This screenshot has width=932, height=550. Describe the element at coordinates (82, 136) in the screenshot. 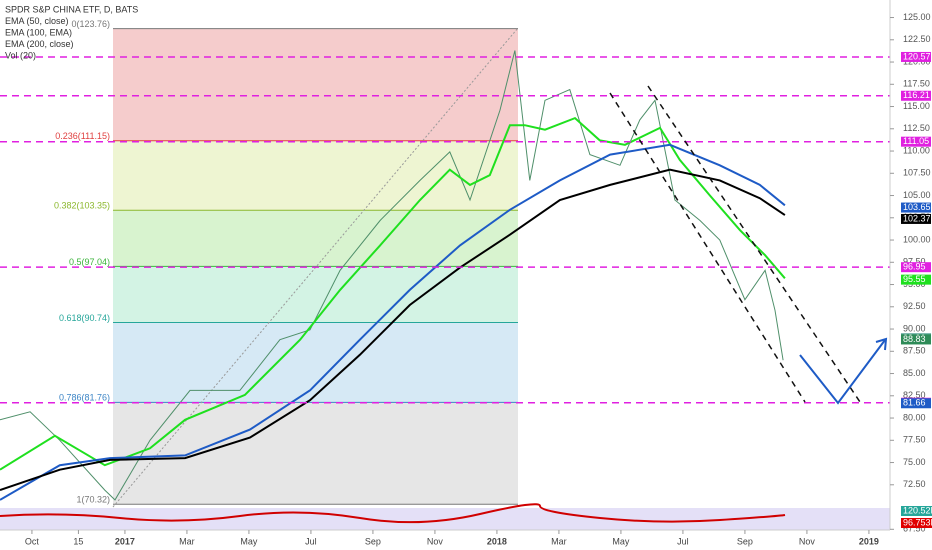

I see `fib-level-label: 0.236(111.15)` at that location.